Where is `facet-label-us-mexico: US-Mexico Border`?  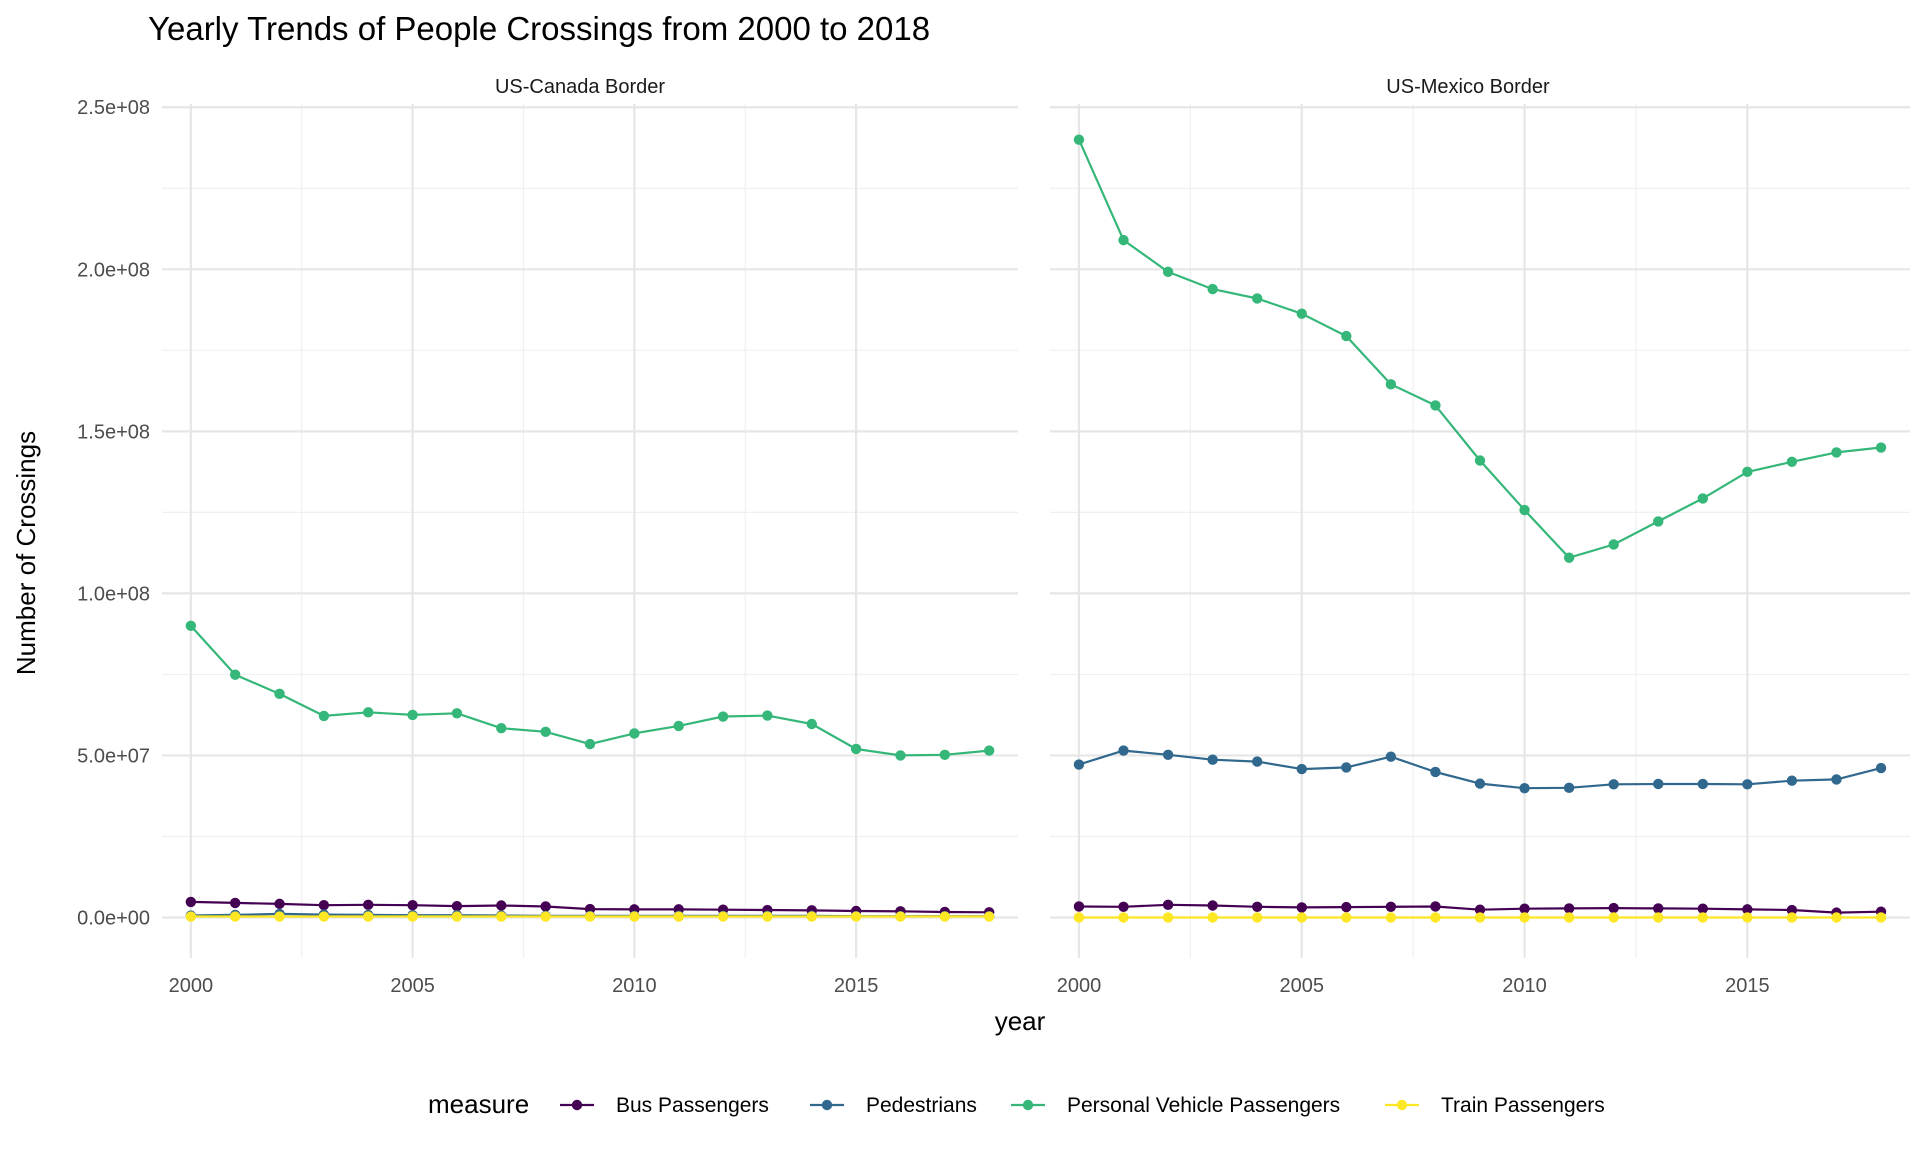
facet-label-us-mexico: US-Mexico Border is located at coordinates (1468, 87).